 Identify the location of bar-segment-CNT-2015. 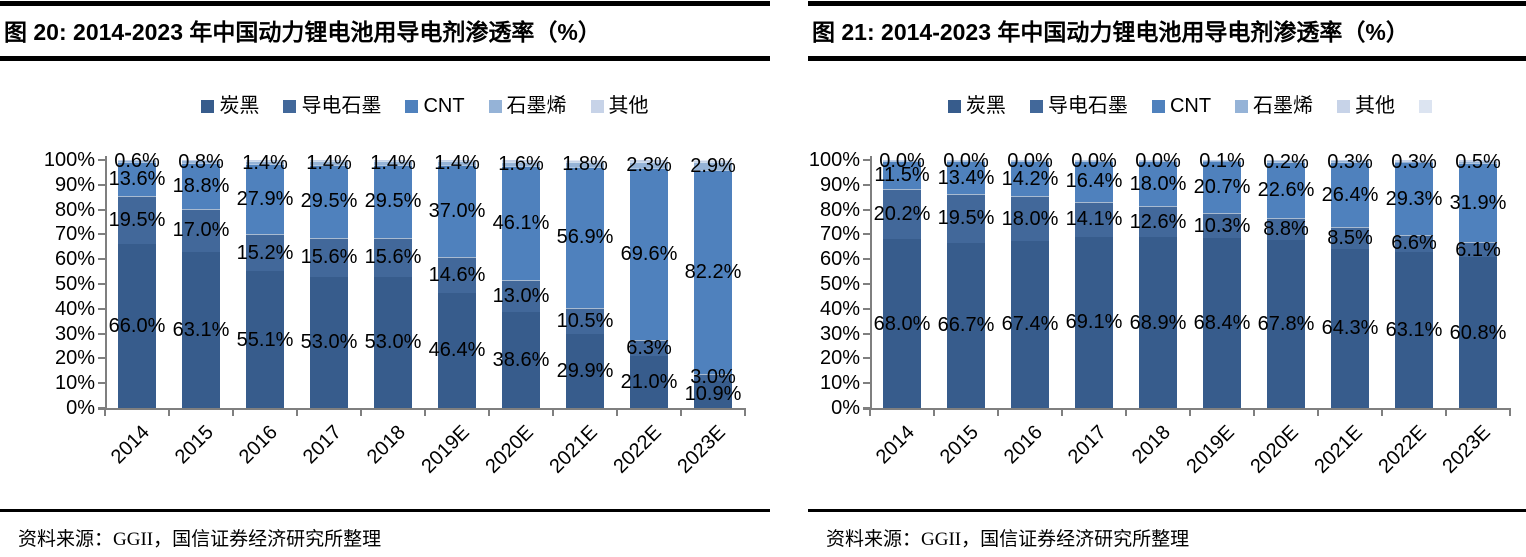
(966, 177).